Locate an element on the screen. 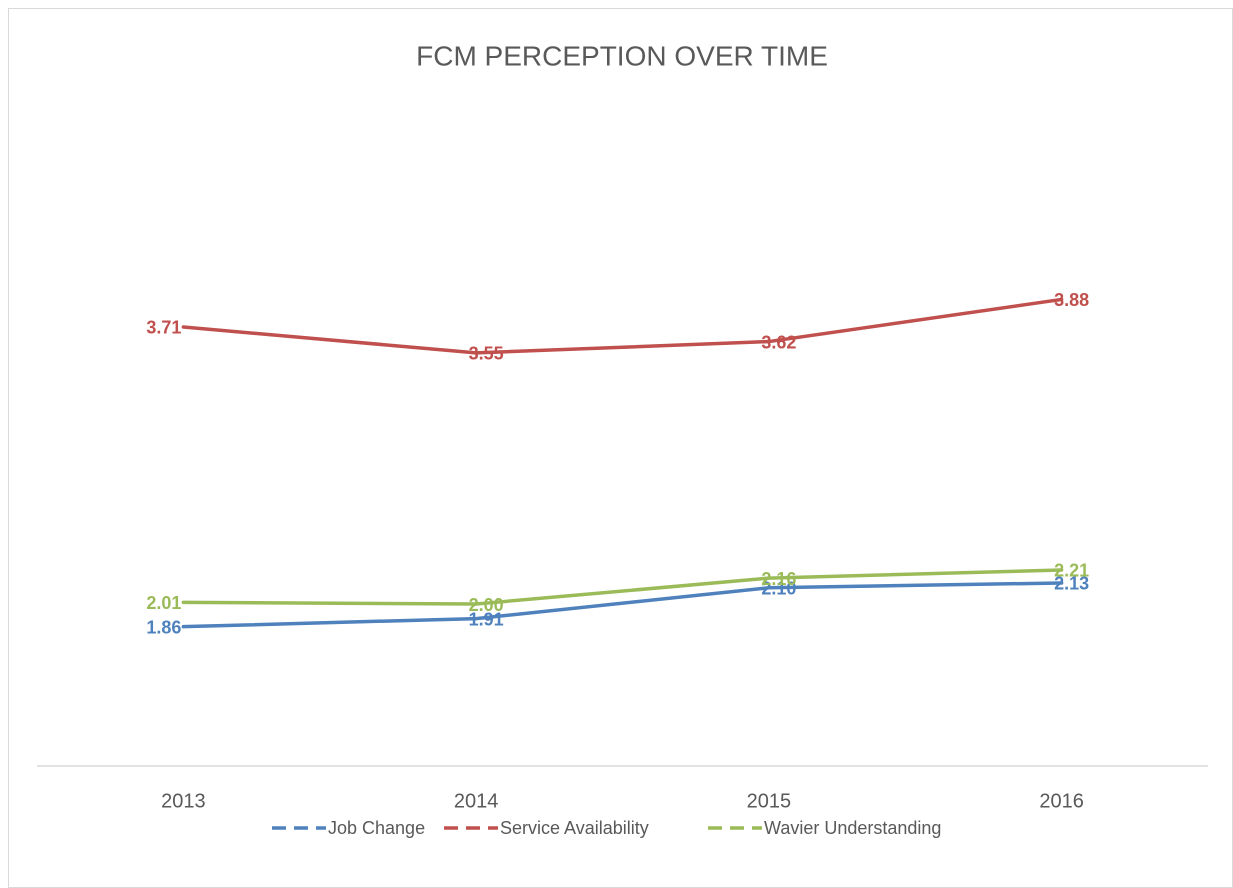  data-label: 2.01 is located at coordinates (163, 603).